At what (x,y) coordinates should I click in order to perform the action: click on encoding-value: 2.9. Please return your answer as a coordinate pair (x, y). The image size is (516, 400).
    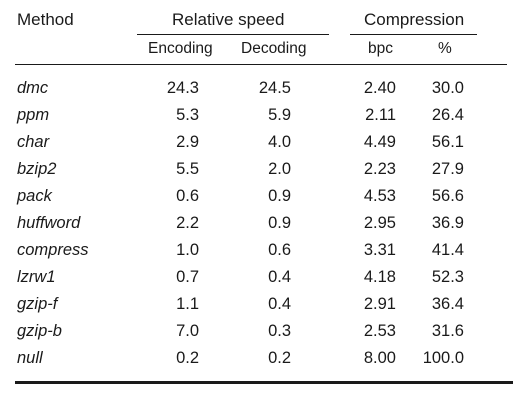
    Looking at the image, I should click on (187, 142).